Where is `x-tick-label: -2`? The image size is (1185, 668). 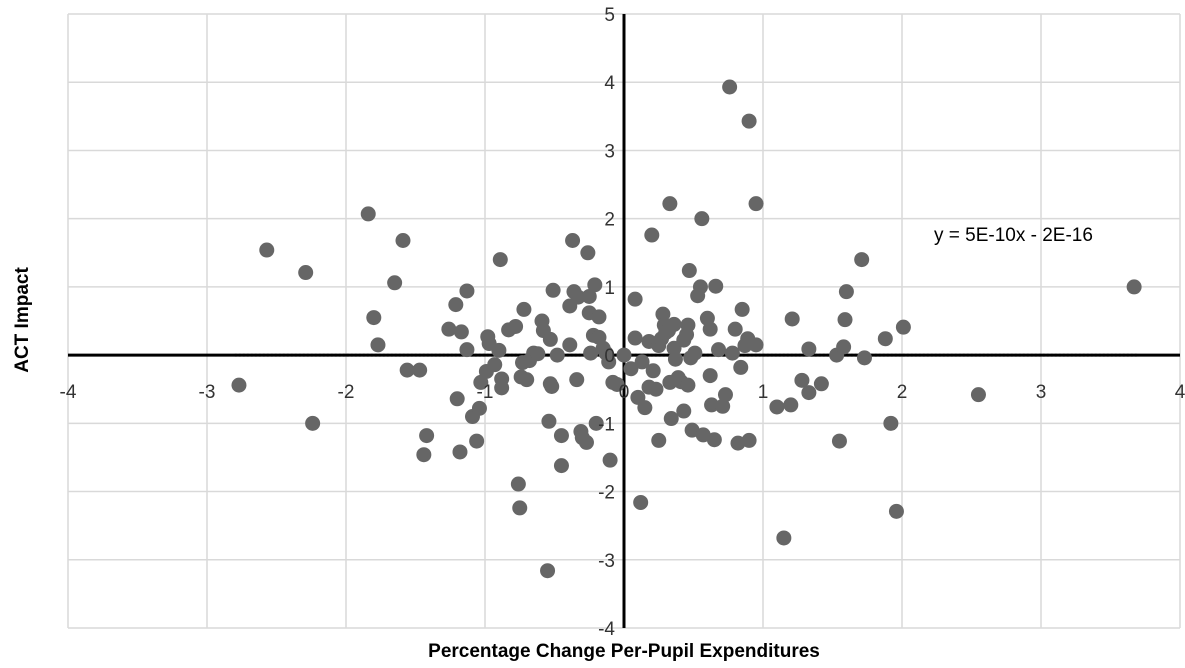
x-tick-label: -2 is located at coordinates (346, 392).